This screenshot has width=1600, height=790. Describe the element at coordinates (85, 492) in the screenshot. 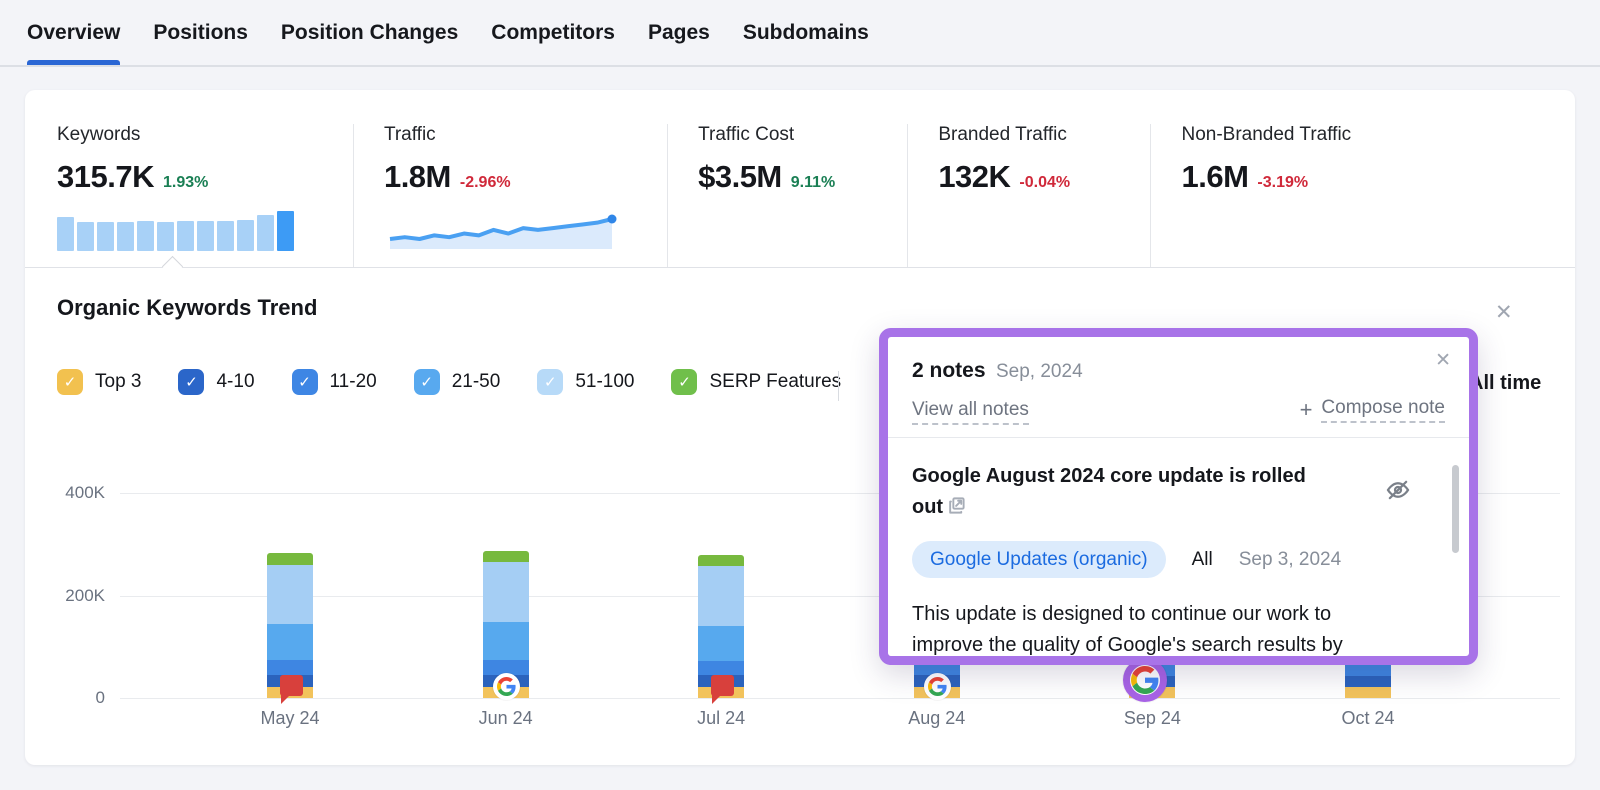

I see `y-axis-tick: 400K` at that location.